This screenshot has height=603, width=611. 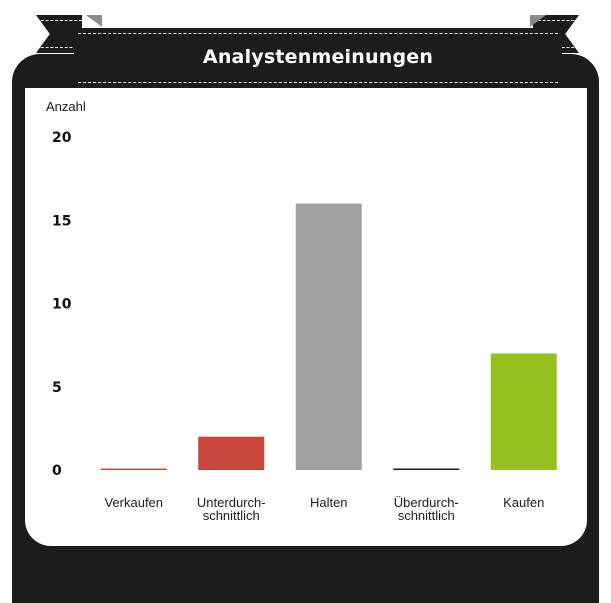 What do you see at coordinates (57, 471) in the screenshot?
I see `y-tick-label: 0` at bounding box center [57, 471].